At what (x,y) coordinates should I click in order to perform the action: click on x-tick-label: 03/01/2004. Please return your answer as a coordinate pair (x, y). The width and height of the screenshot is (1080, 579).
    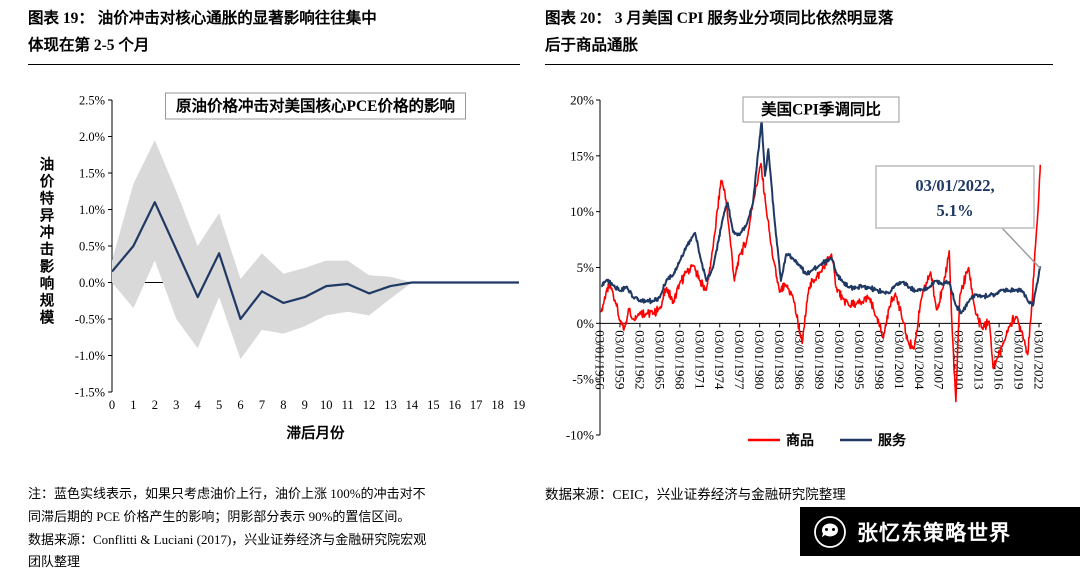
    Looking at the image, I should click on (919, 360).